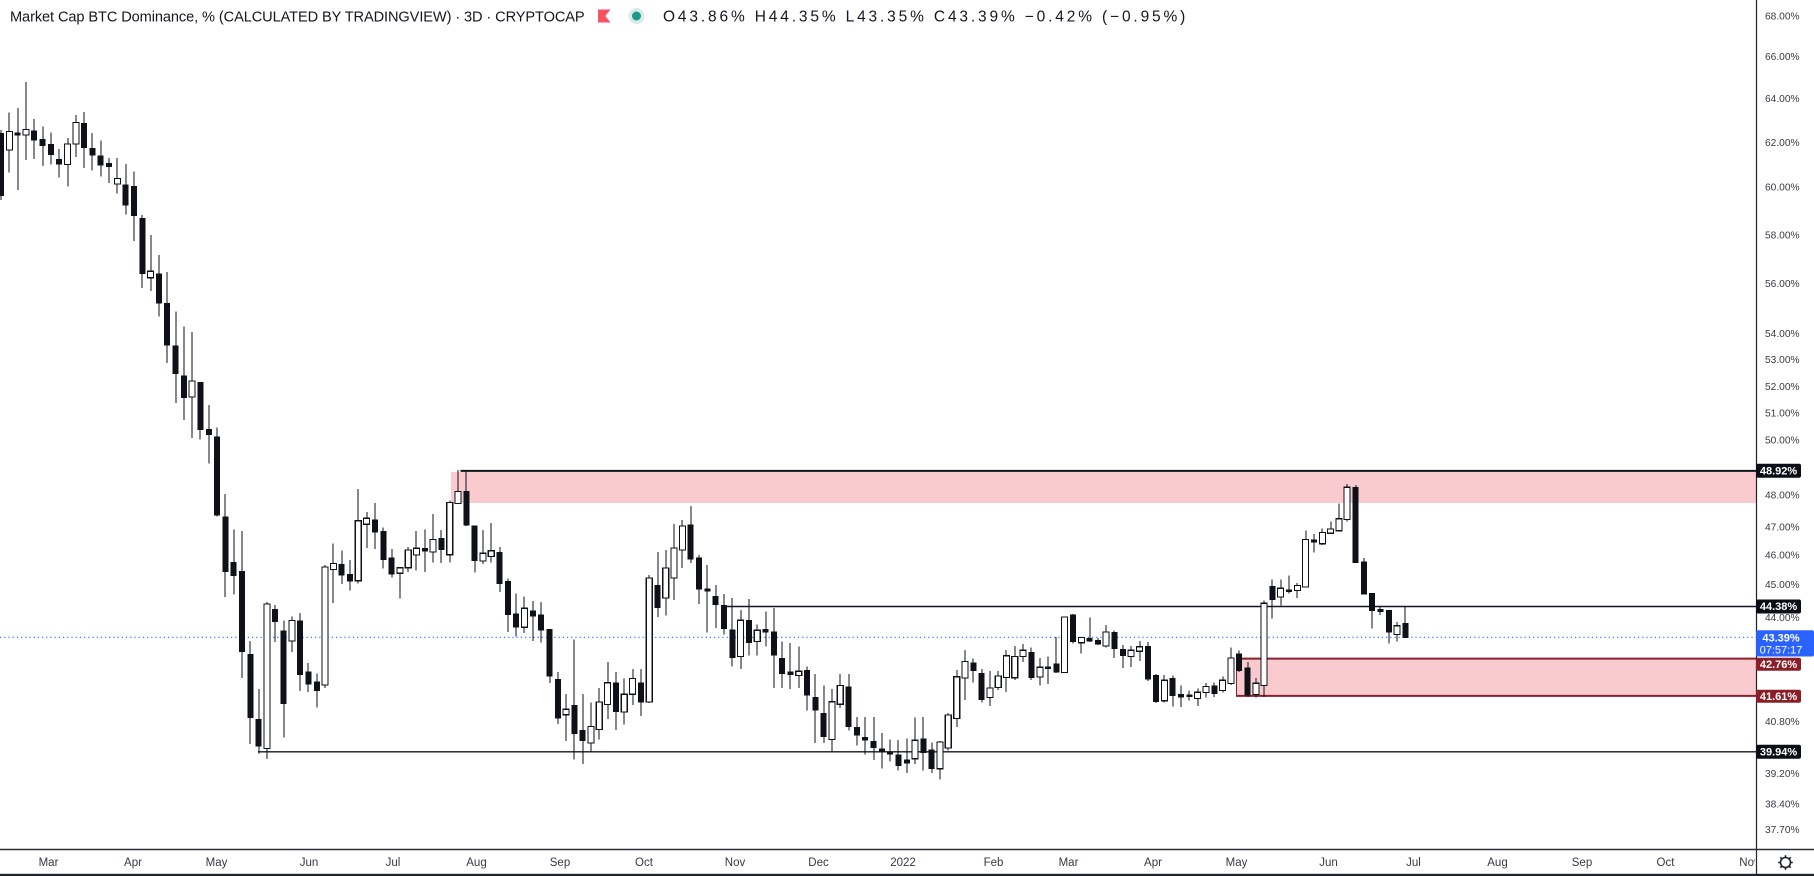  What do you see at coordinates (1782, 360) in the screenshot?
I see `svg-text: 53.00%` at bounding box center [1782, 360].